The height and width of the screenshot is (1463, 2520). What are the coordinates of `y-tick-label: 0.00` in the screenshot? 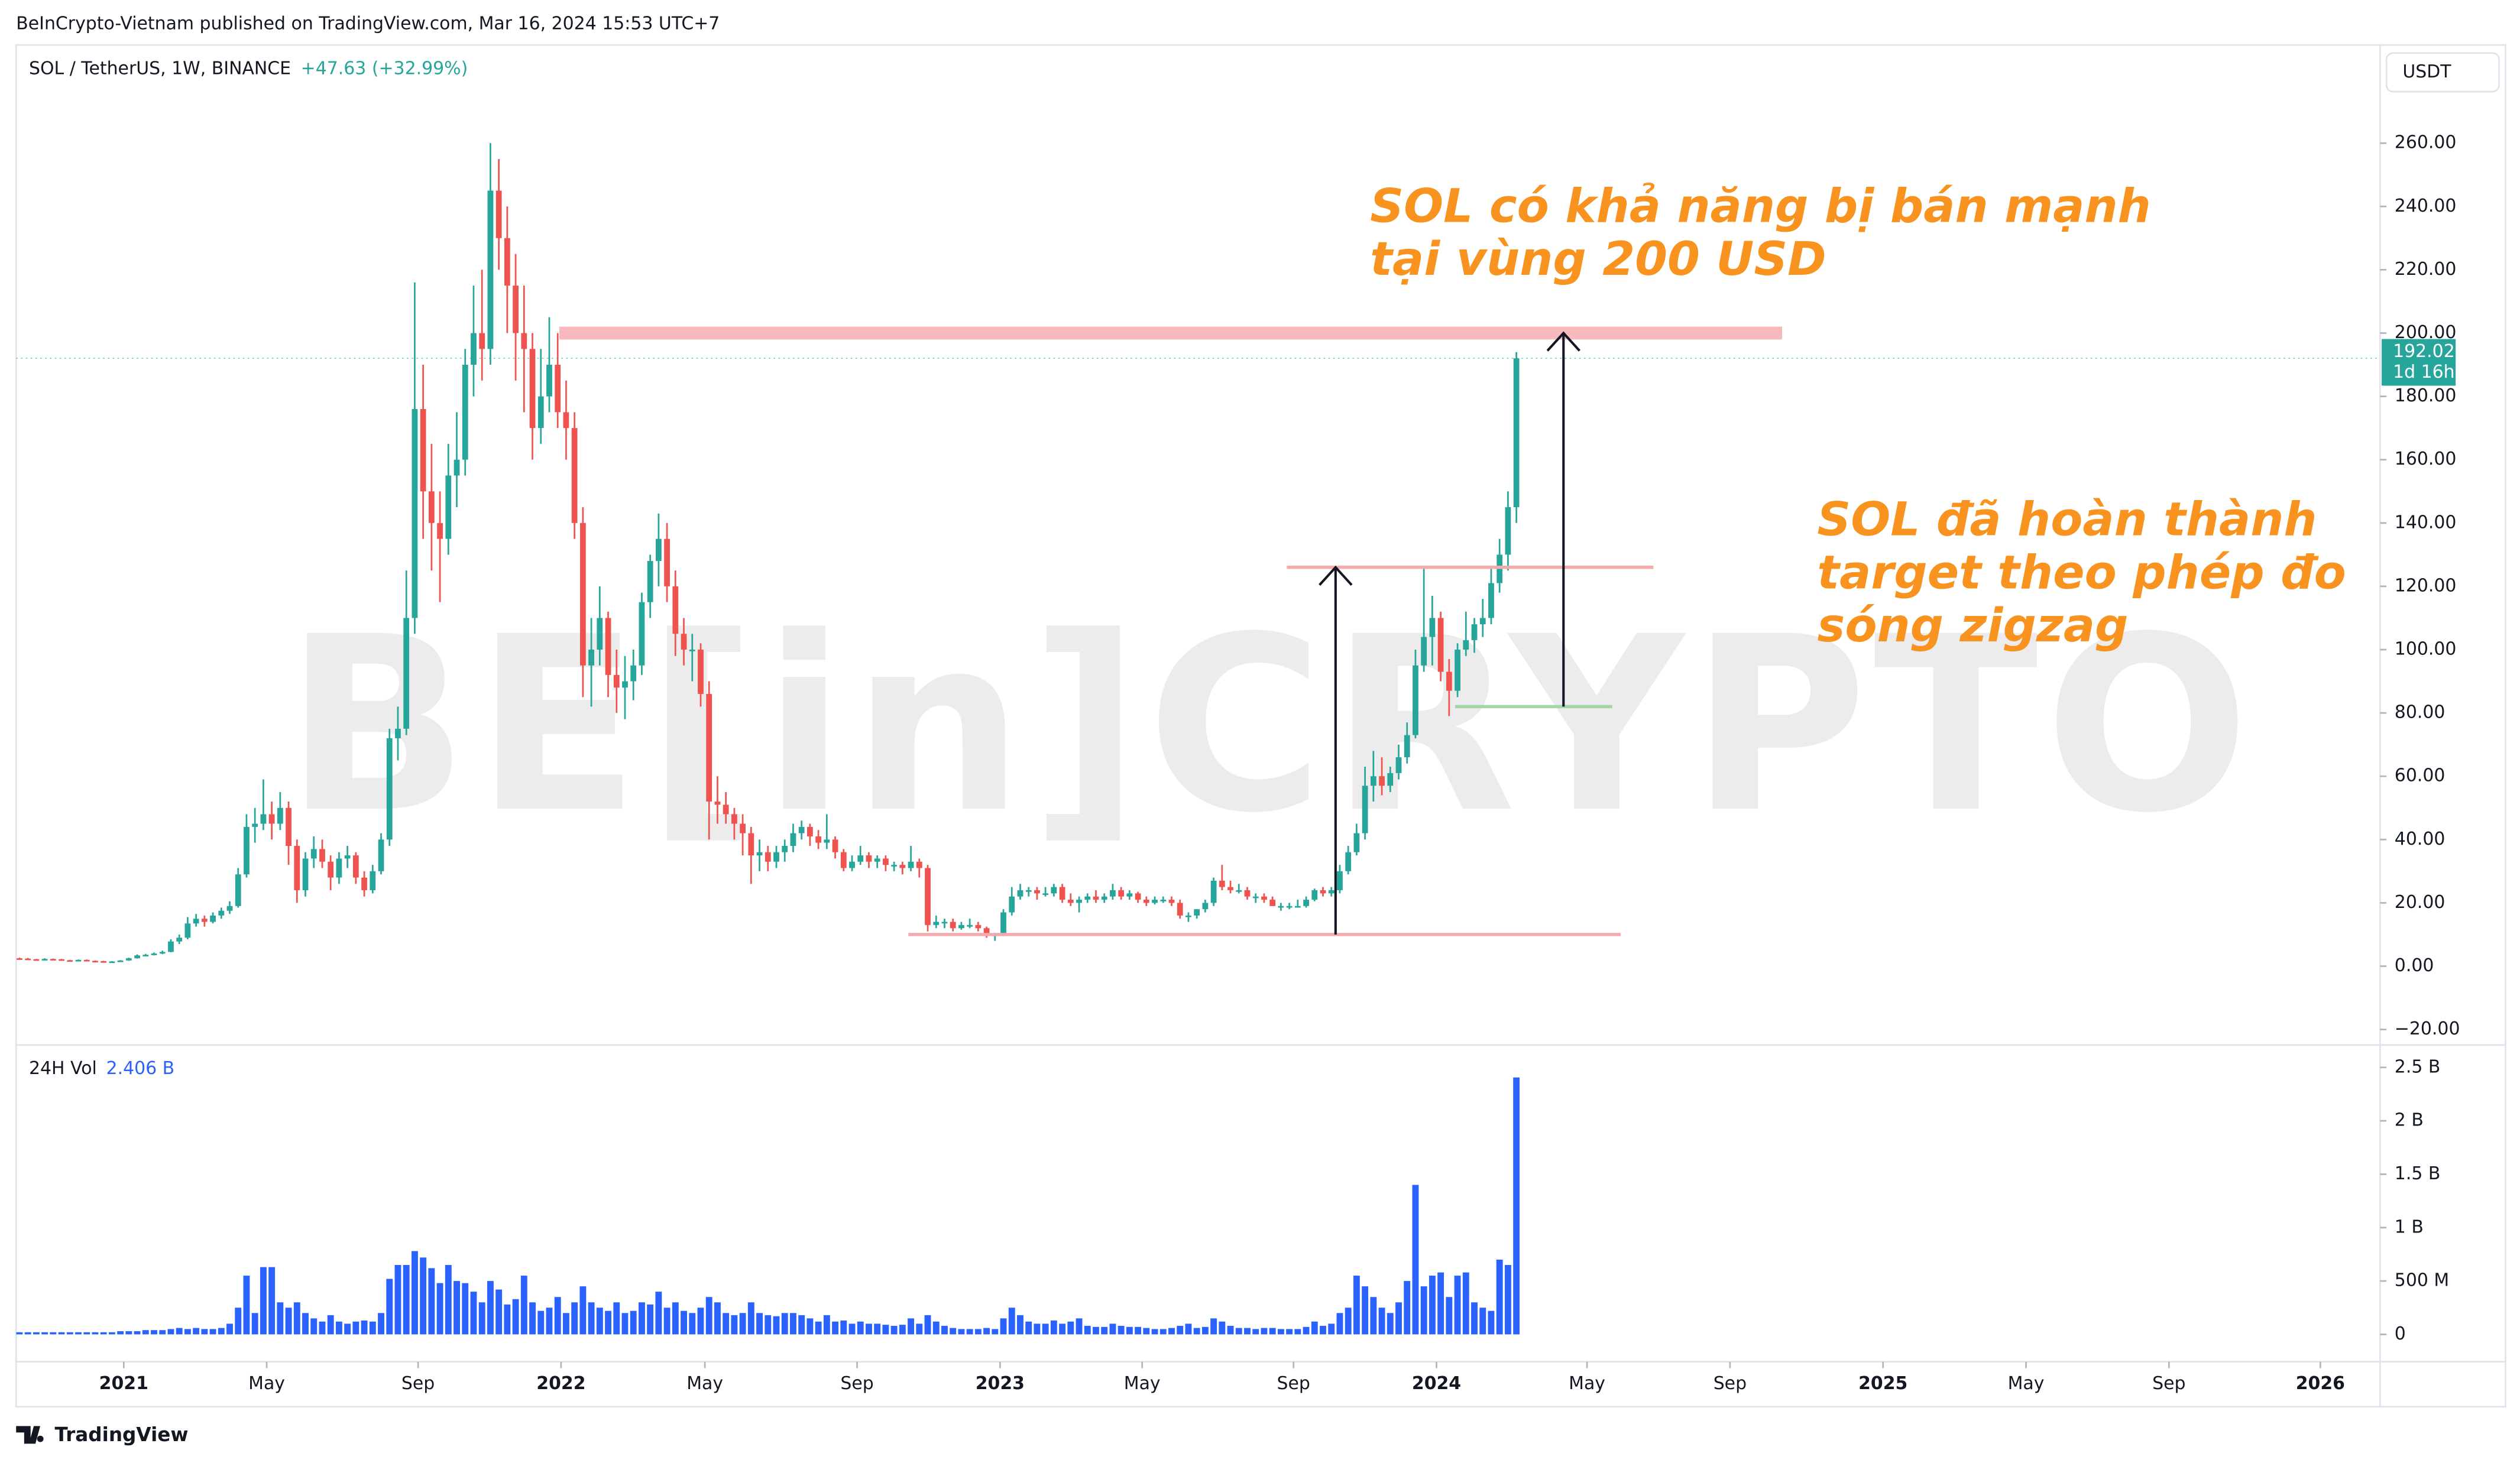 It's located at (2414, 965).